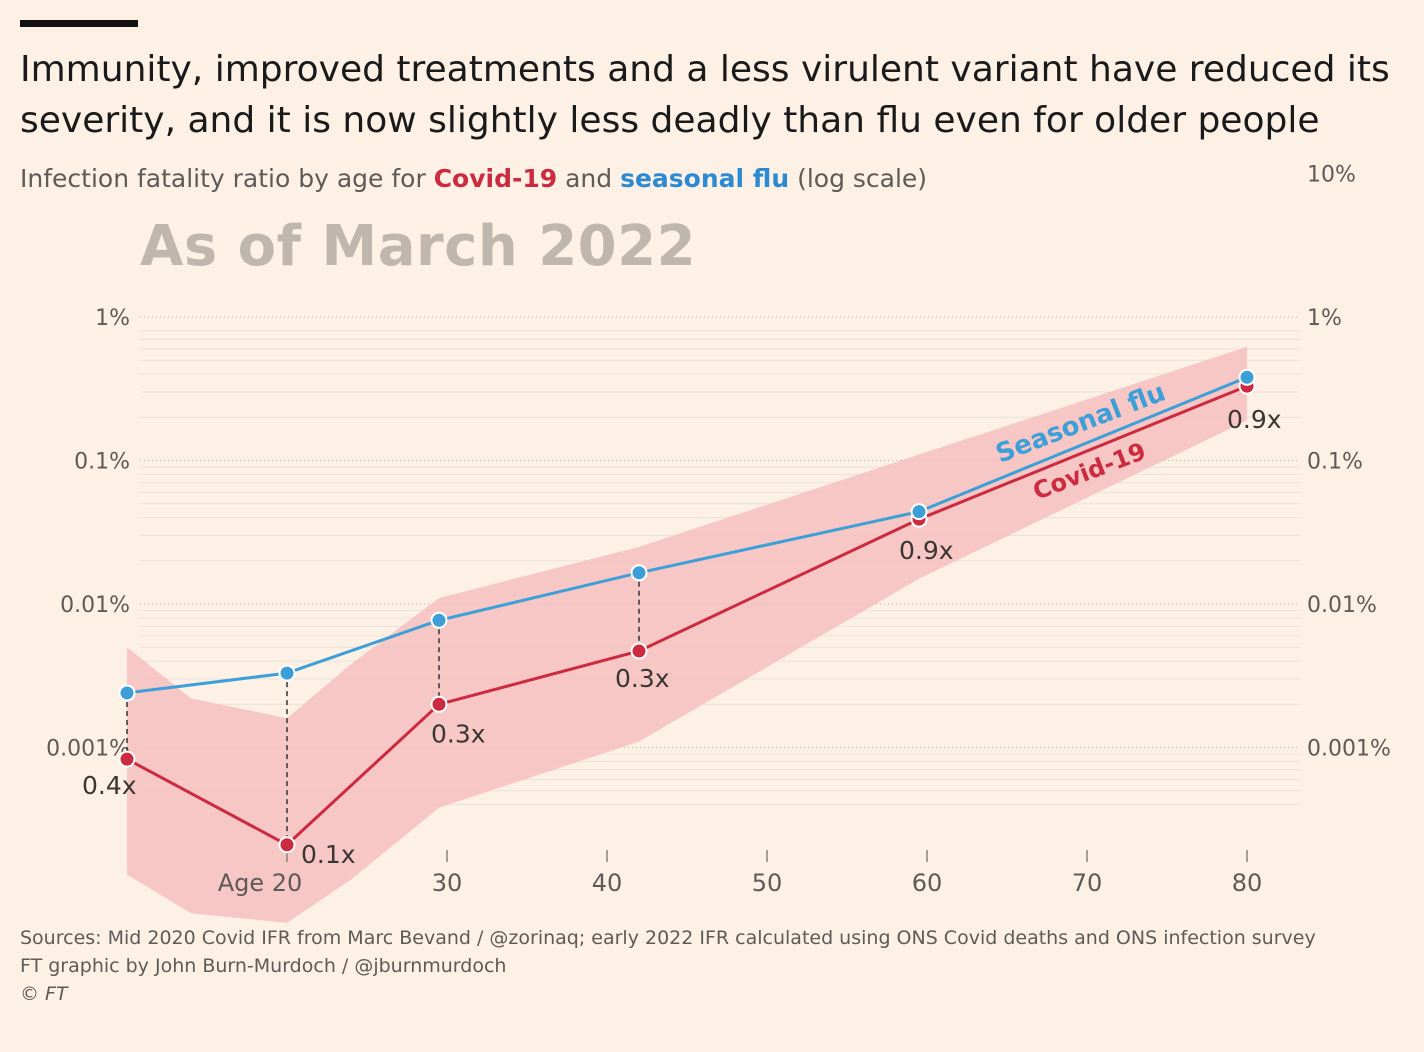 The image size is (1424, 1052). Describe the element at coordinates (927, 883) in the screenshot. I see `x-tick-label: 60` at that location.